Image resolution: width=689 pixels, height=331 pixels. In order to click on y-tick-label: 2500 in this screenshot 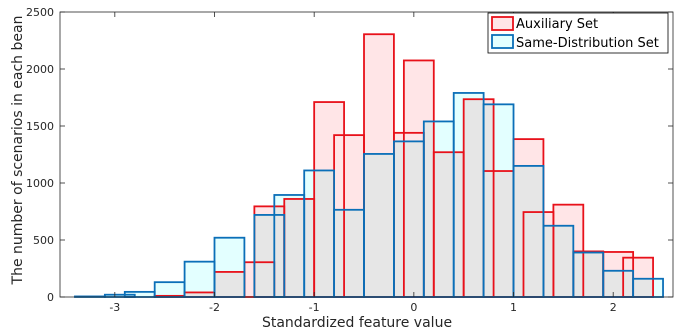, I will do `click(40, 12)`.